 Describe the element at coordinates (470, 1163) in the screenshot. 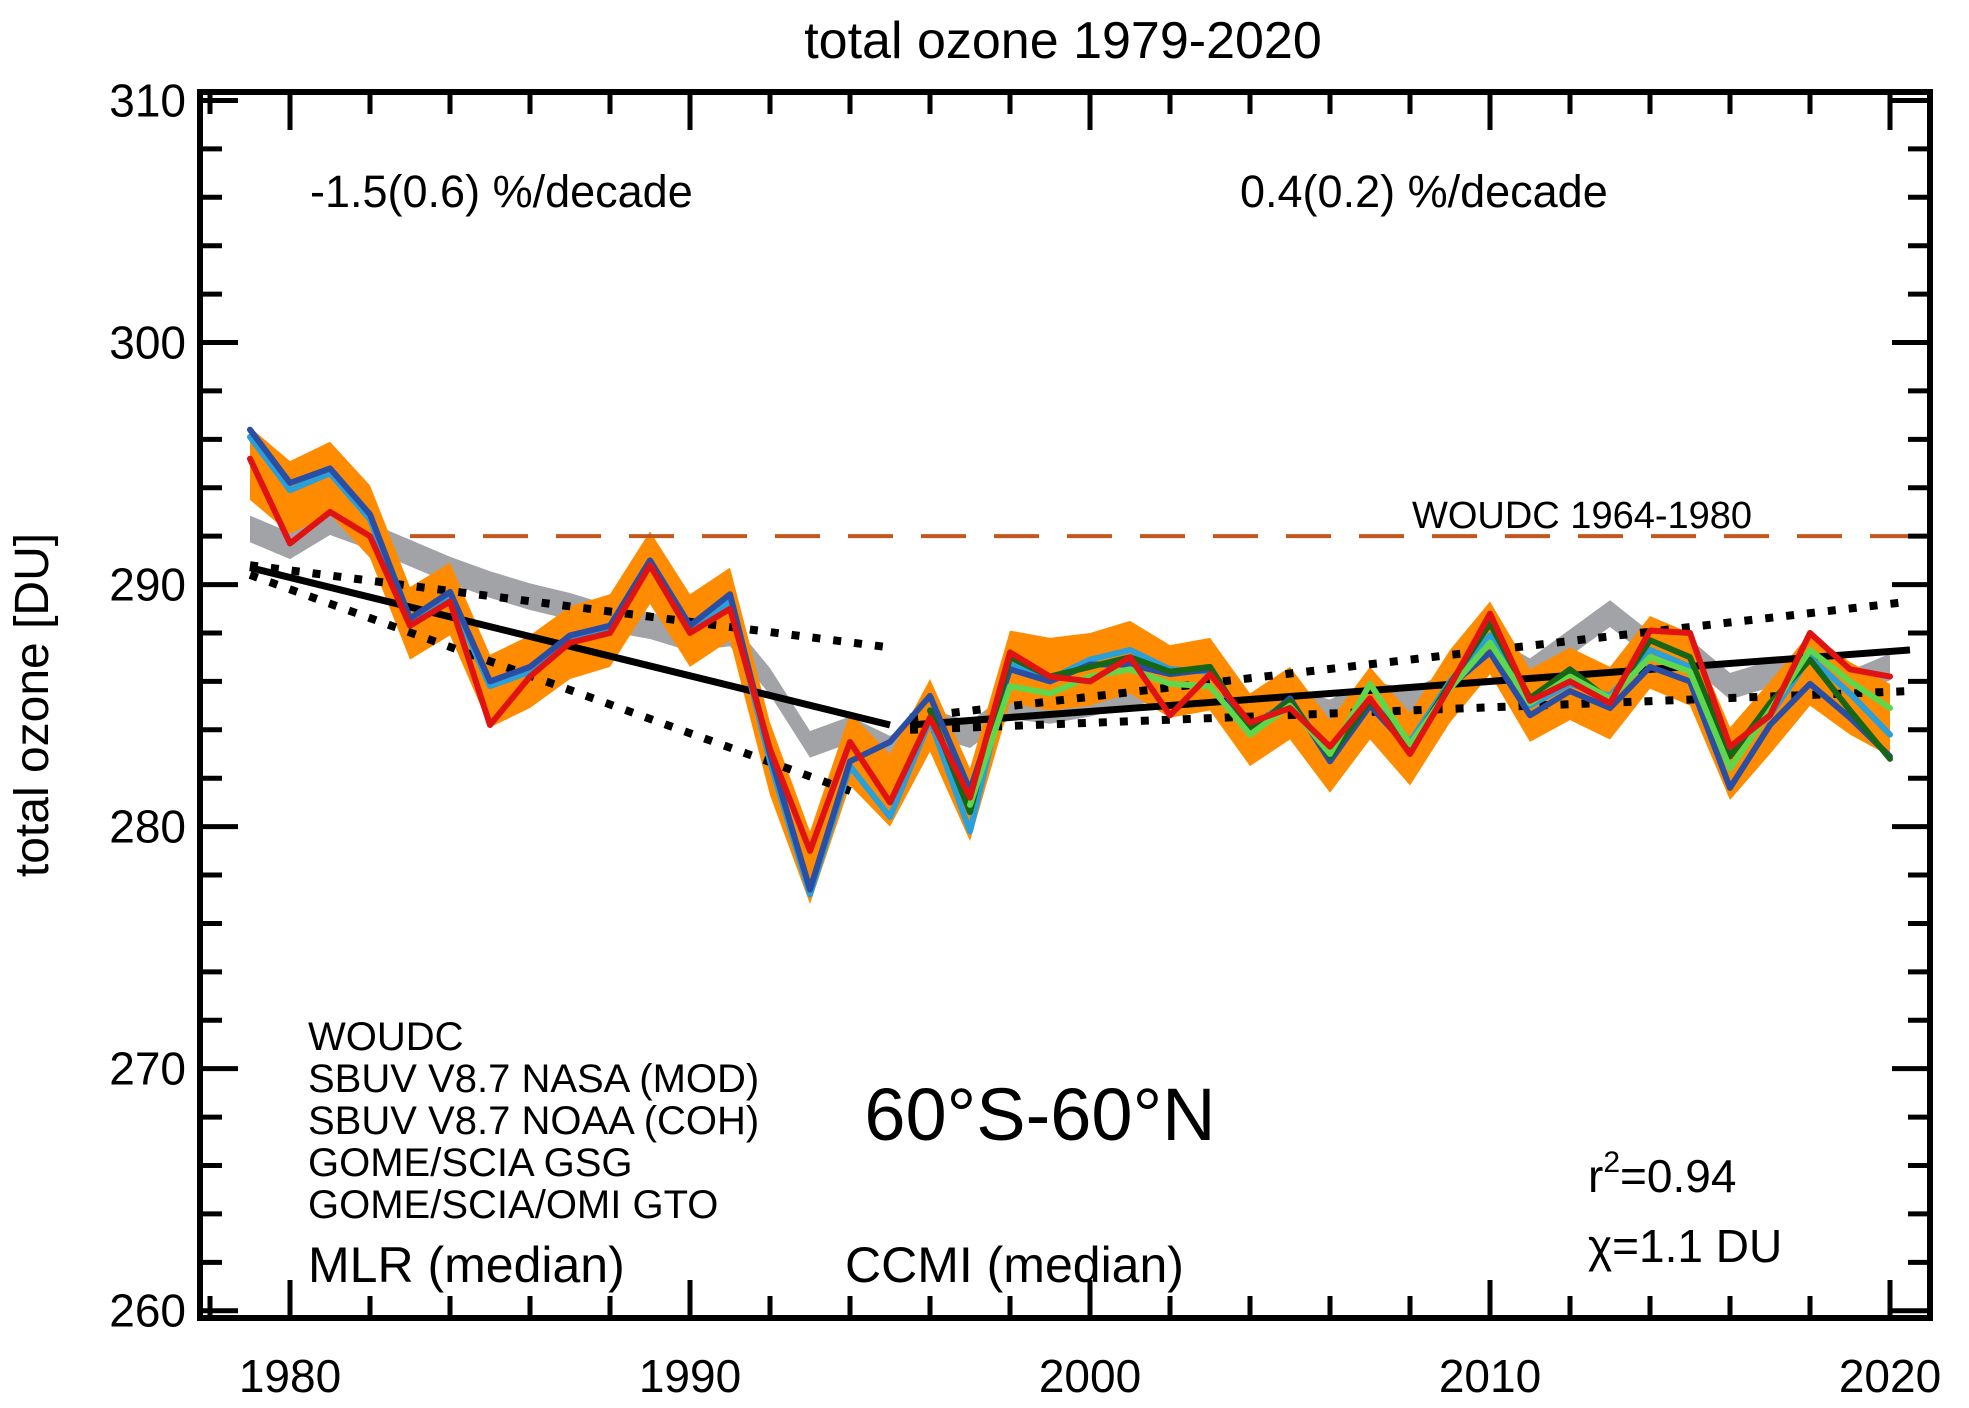

I see `legend-gome-scia-gsg: GOME/SCIA GSG` at that location.